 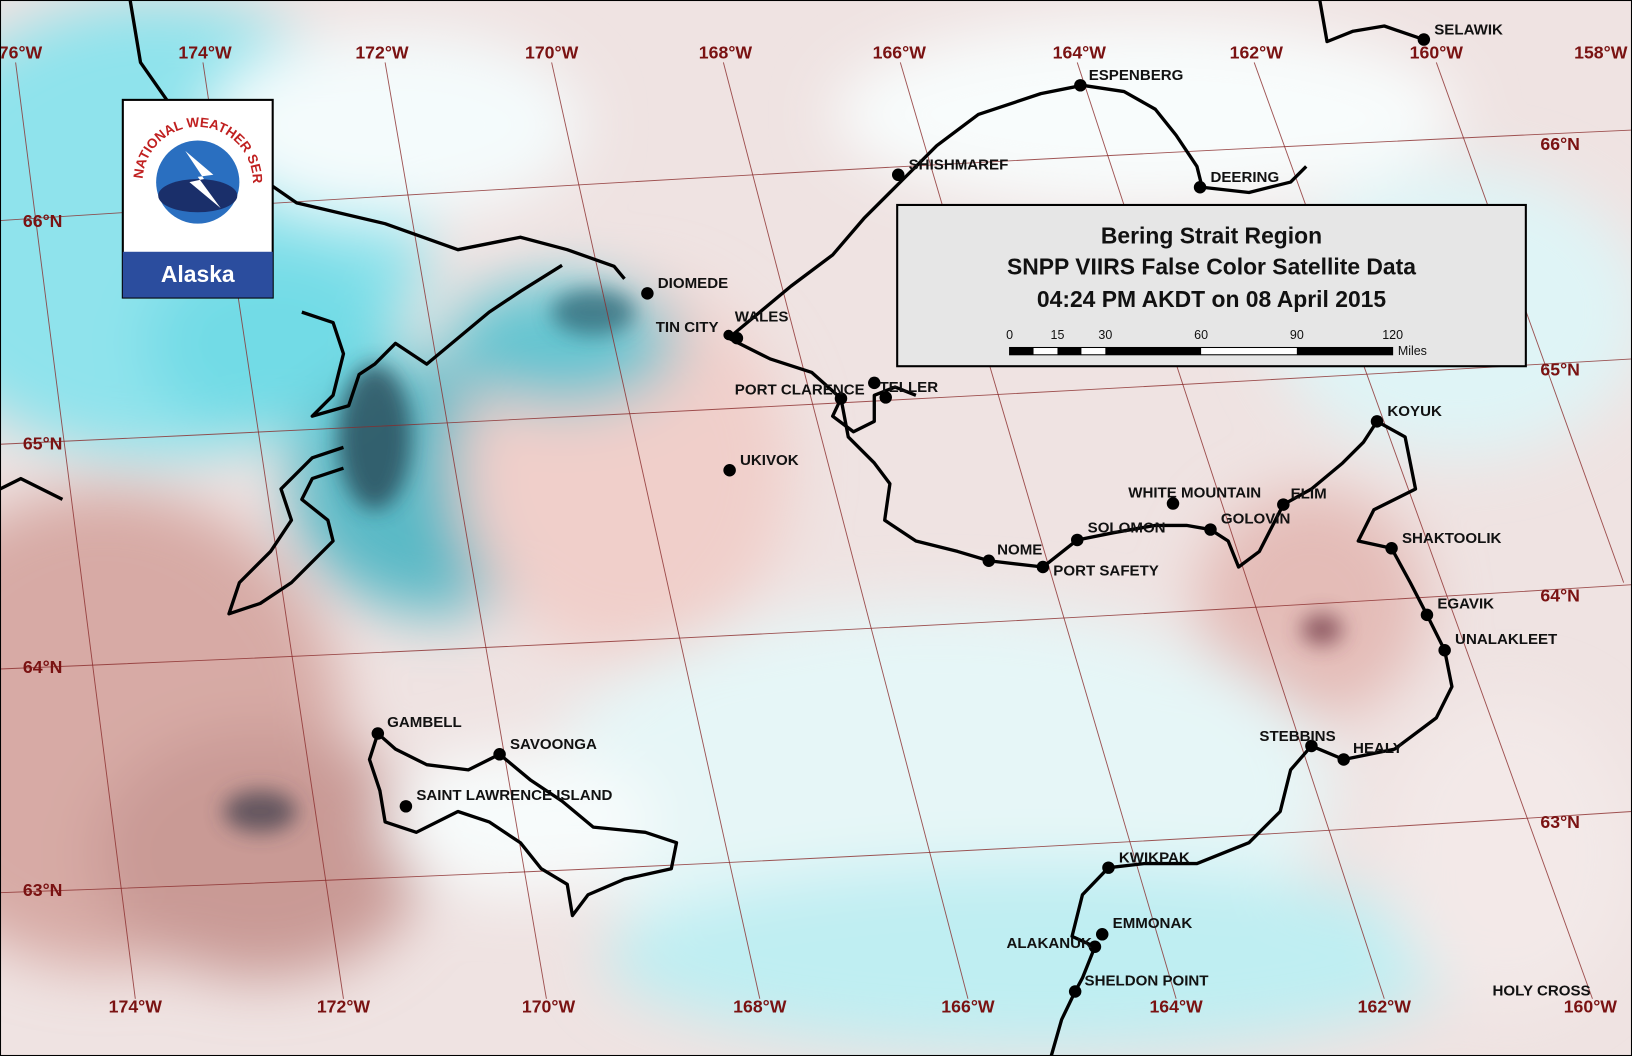 What do you see at coordinates (1412, 351) in the screenshot?
I see `scale-unit: Miles` at bounding box center [1412, 351].